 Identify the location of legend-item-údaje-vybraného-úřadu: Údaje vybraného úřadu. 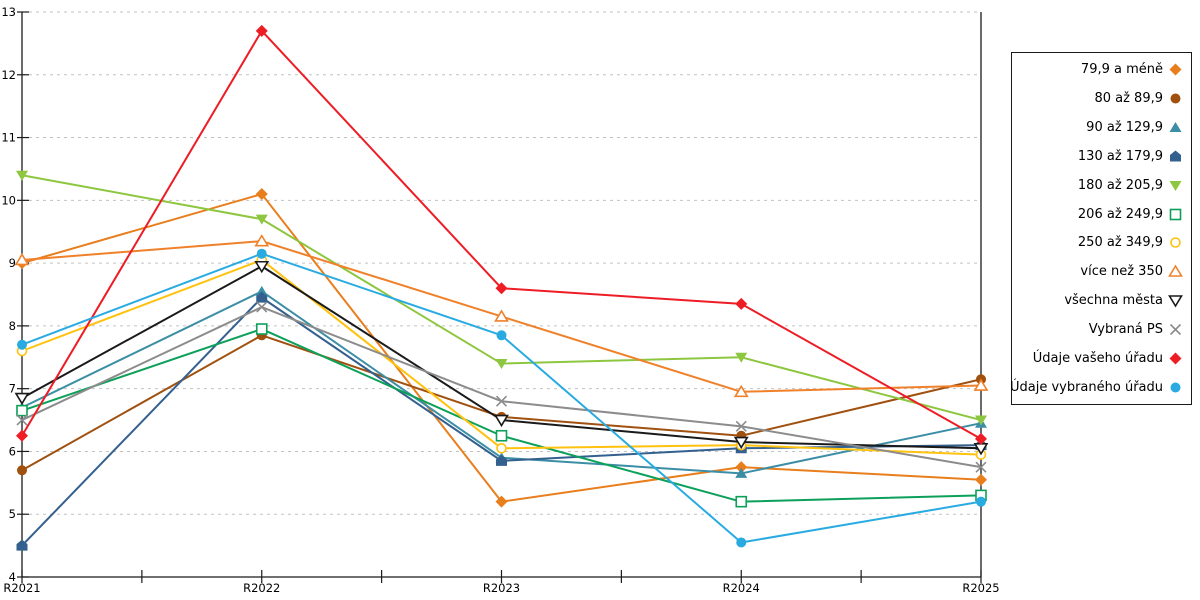
(1096, 387).